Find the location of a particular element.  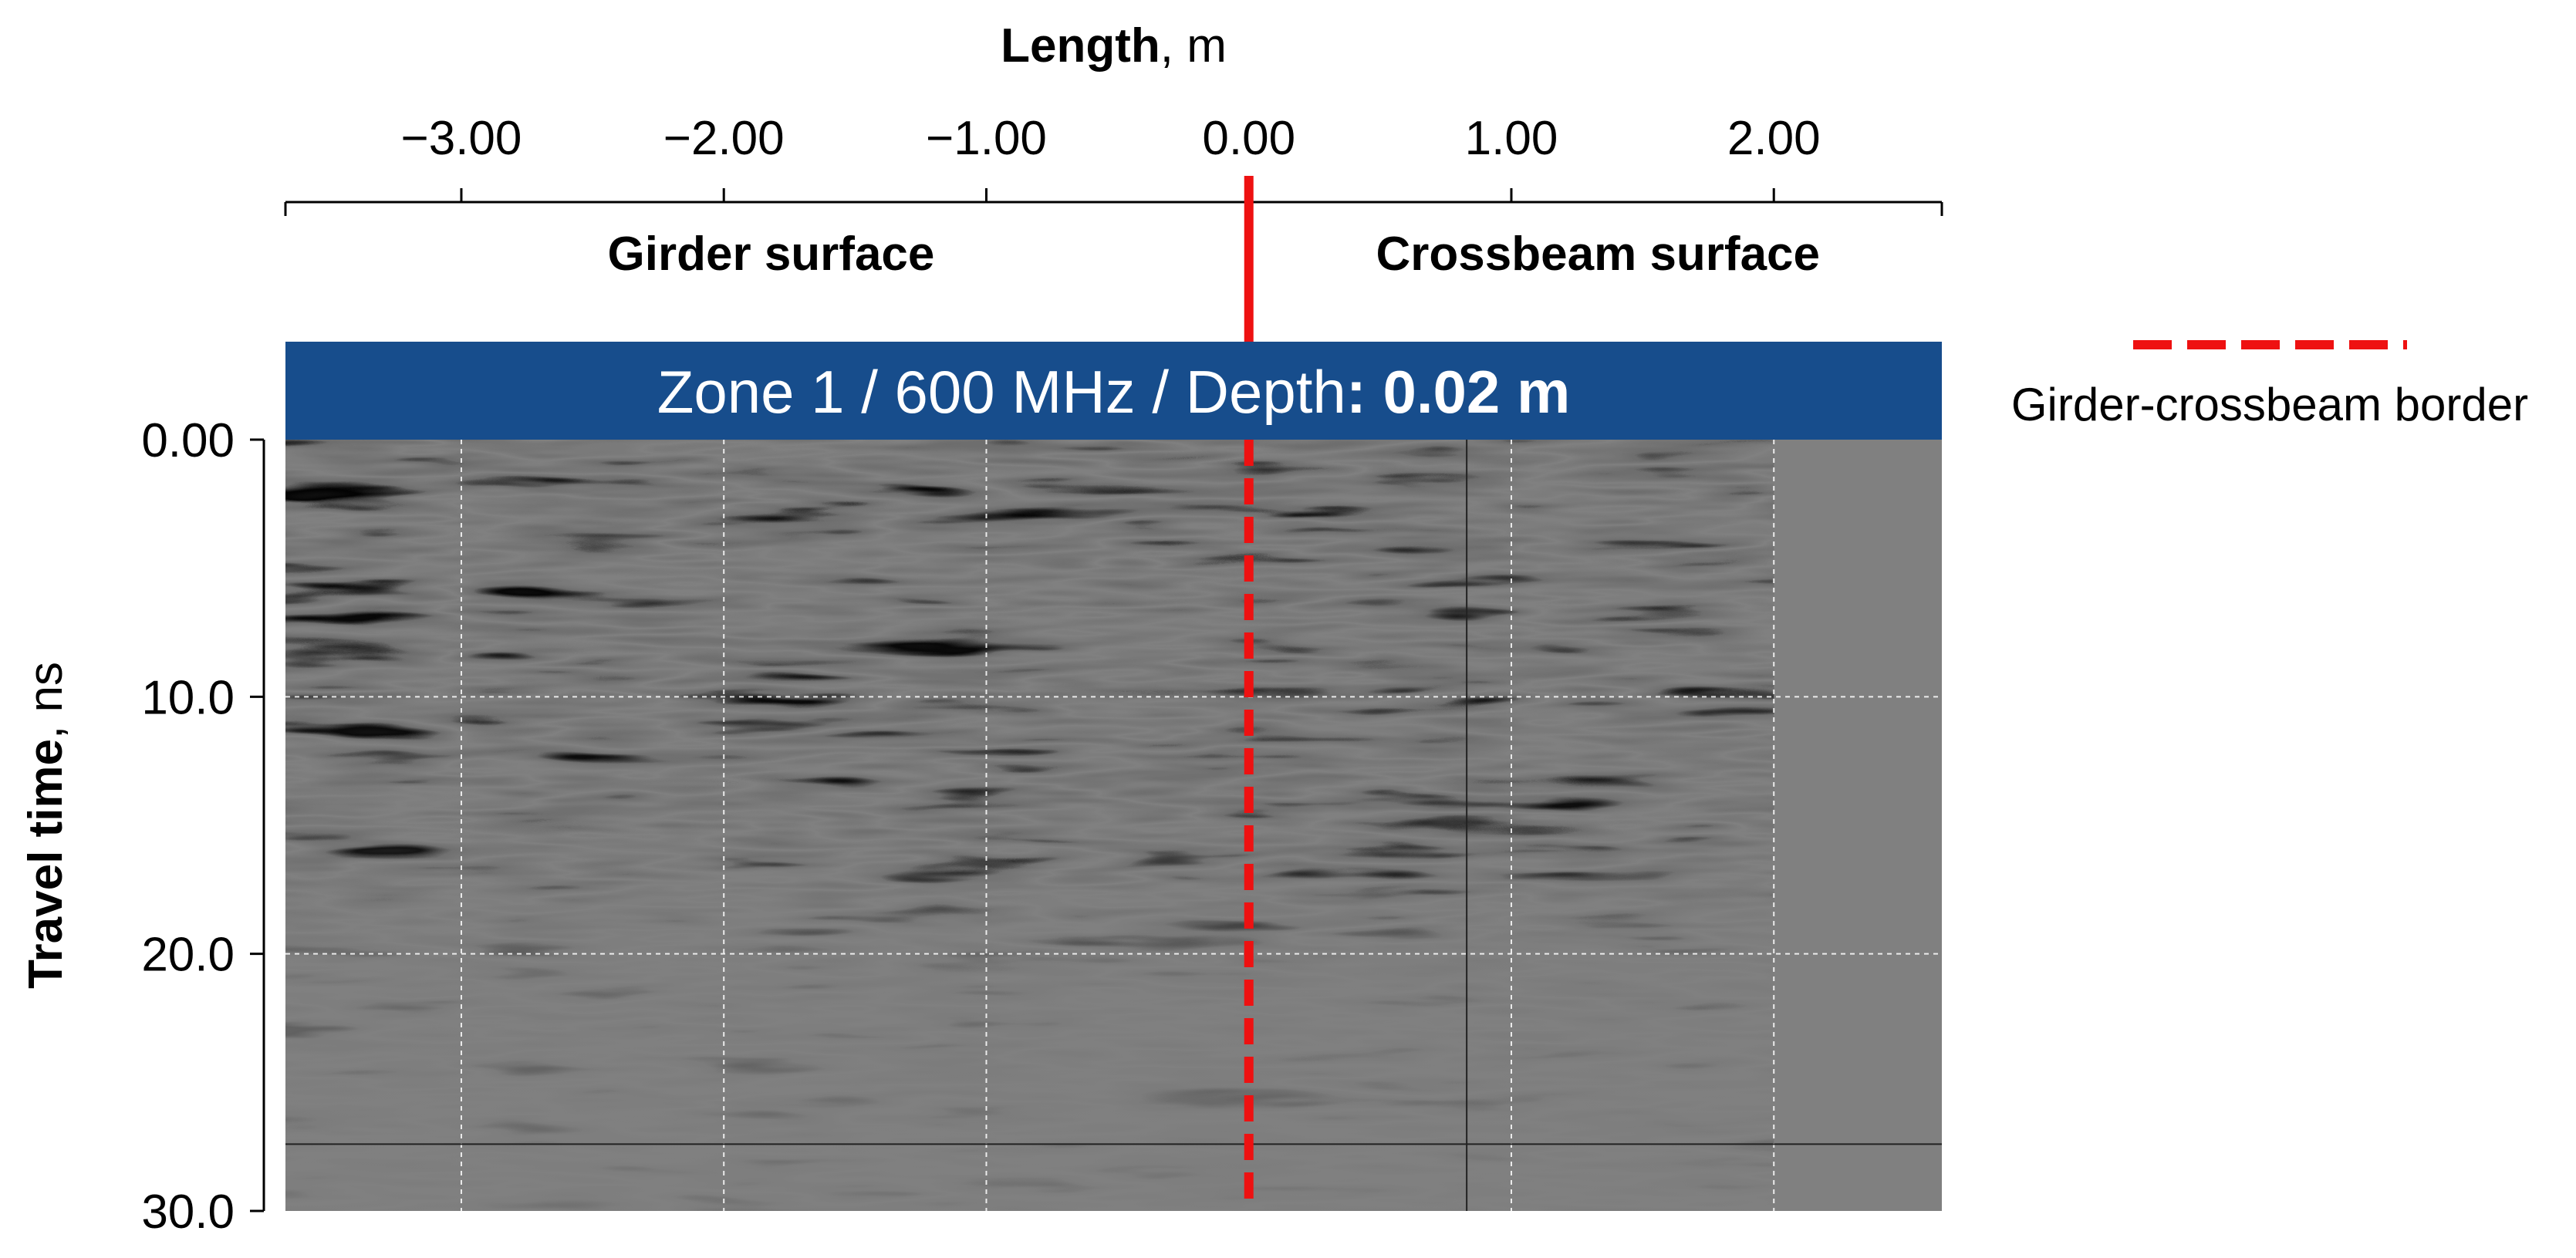

chart-title: Zone 1 / 600 MHz / Depth: 0.02 m is located at coordinates (1114, 392).